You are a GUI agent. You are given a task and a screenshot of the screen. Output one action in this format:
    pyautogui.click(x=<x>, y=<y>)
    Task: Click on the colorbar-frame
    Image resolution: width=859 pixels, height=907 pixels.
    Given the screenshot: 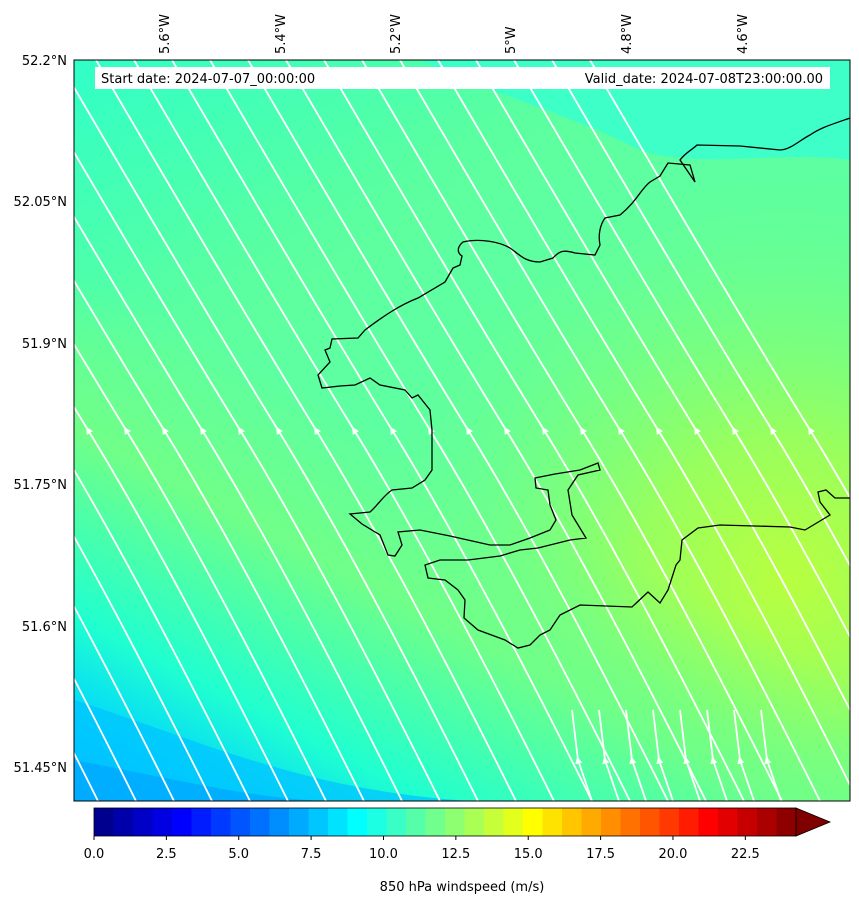 What is the action you would take?
    pyautogui.click(x=445, y=822)
    